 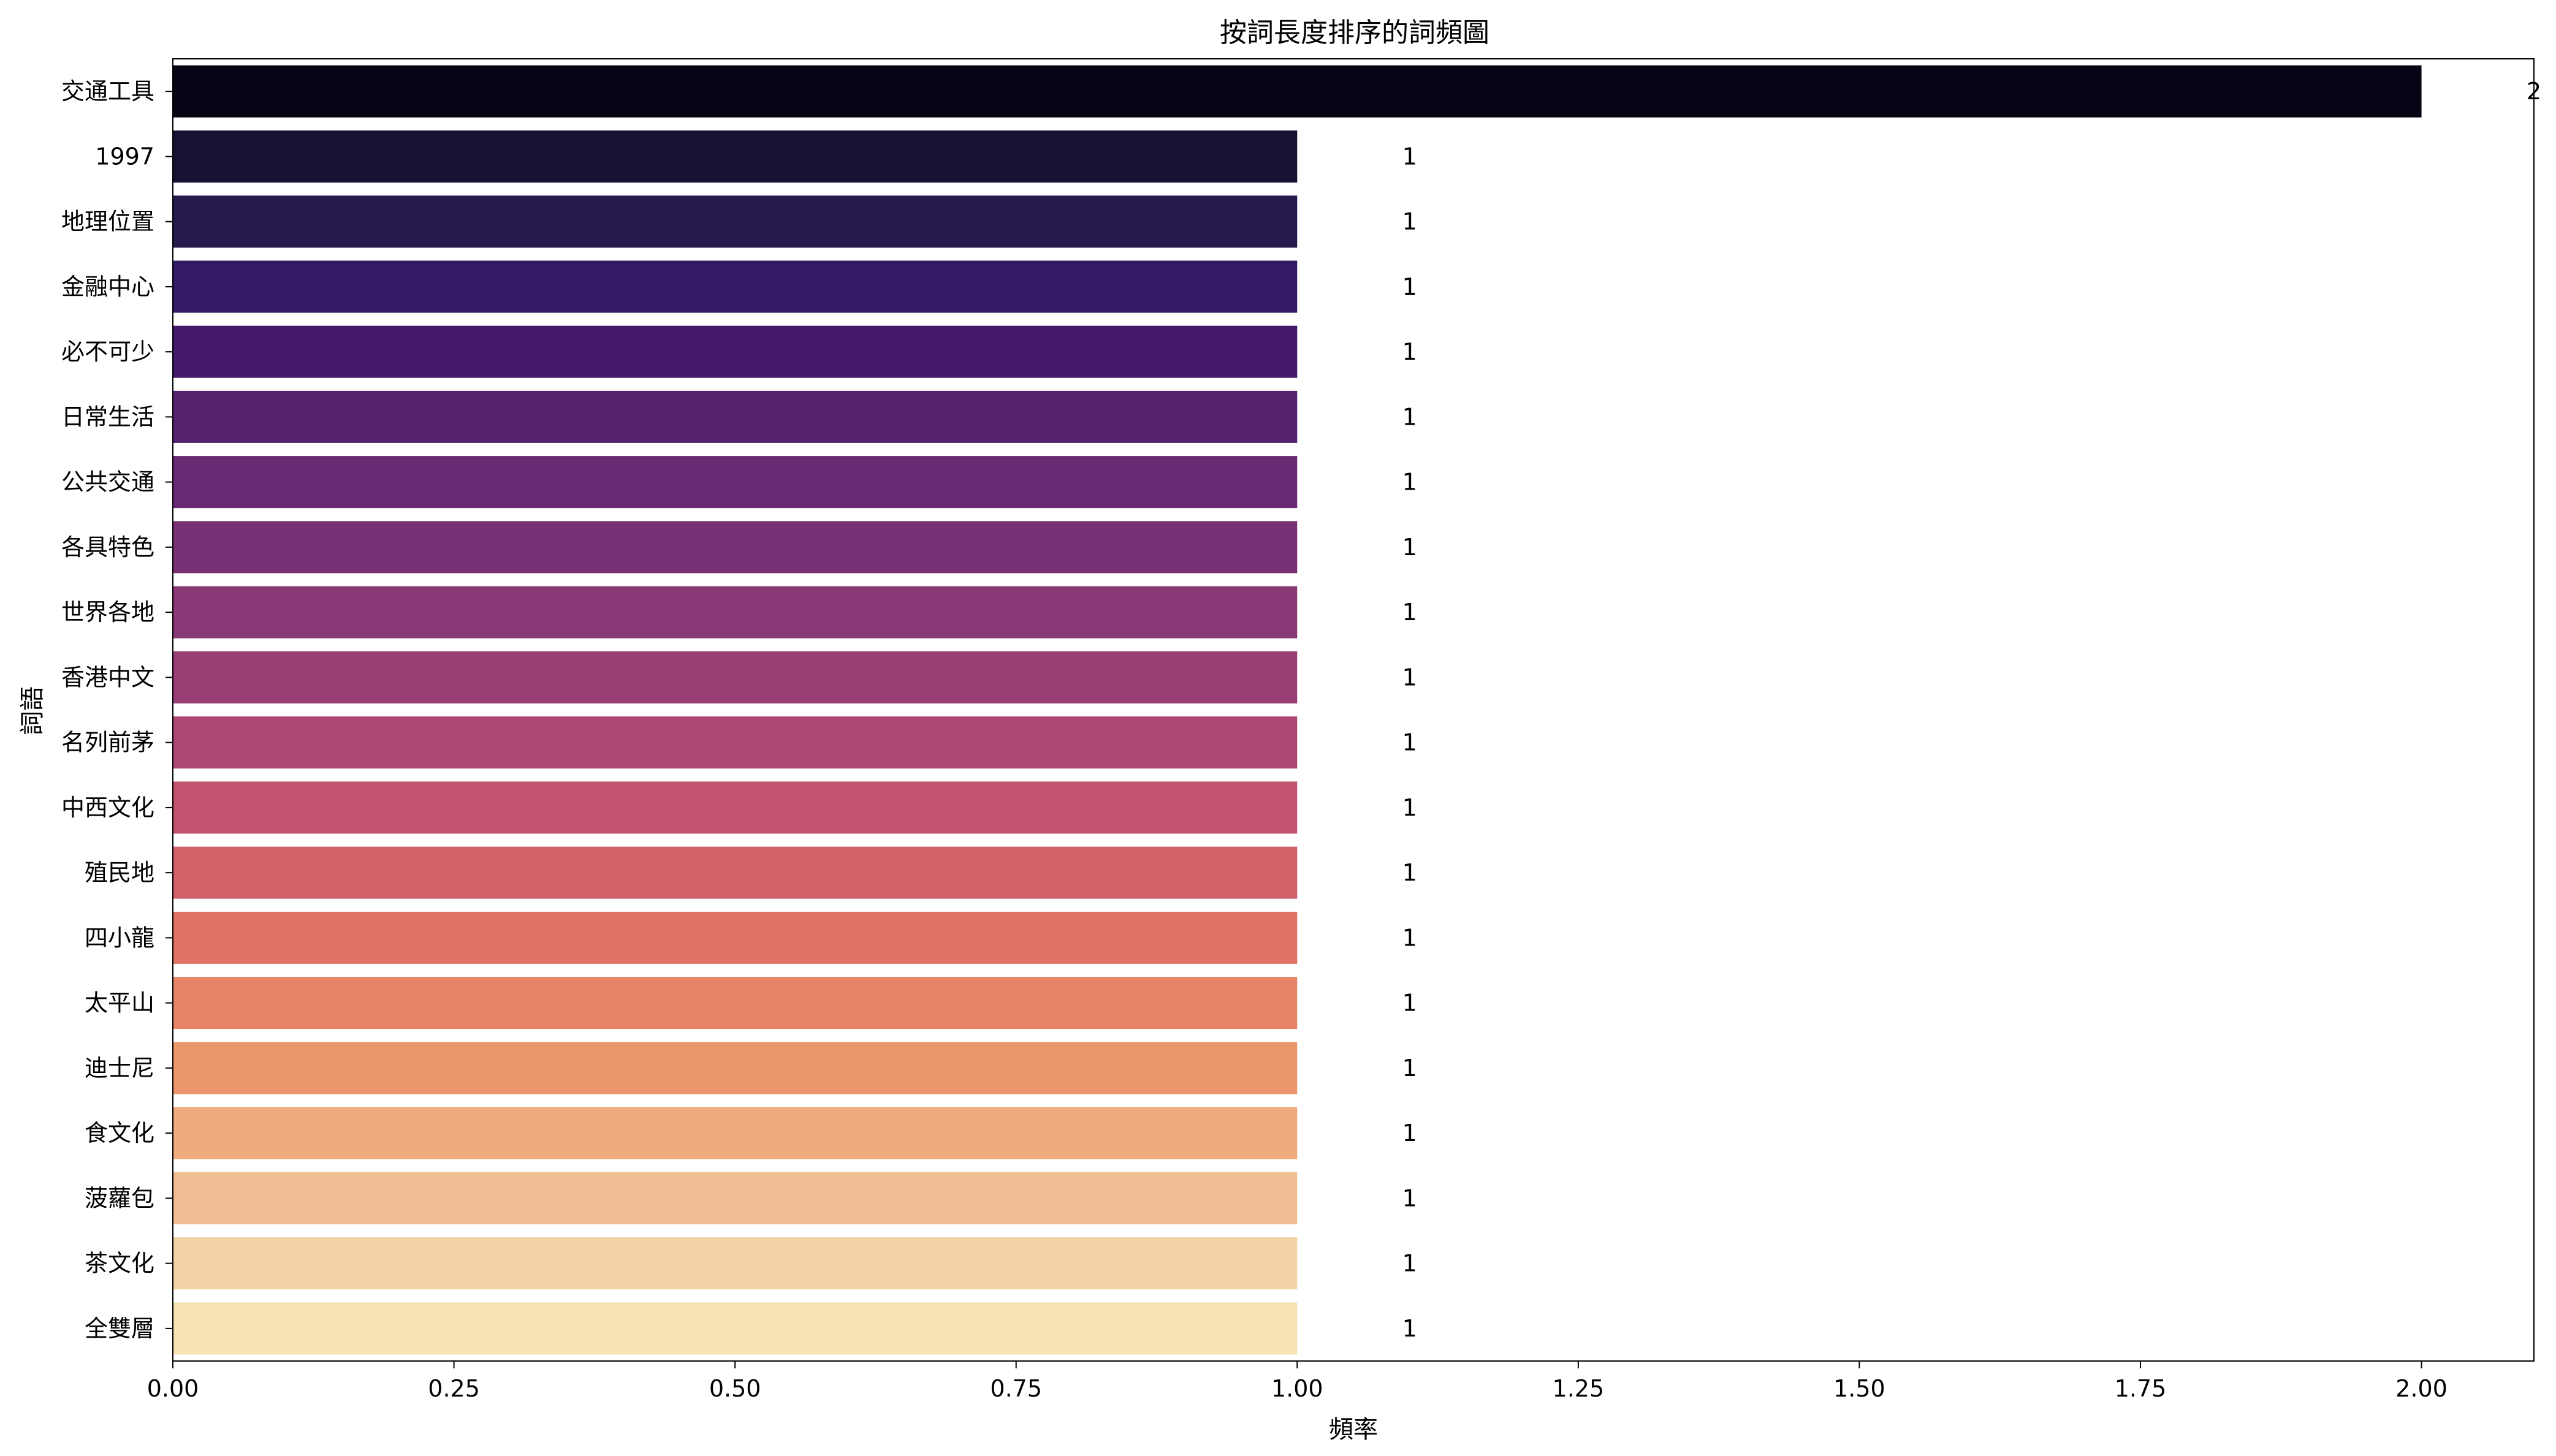 I want to click on y-tick-label: 1997, so click(x=124, y=156).